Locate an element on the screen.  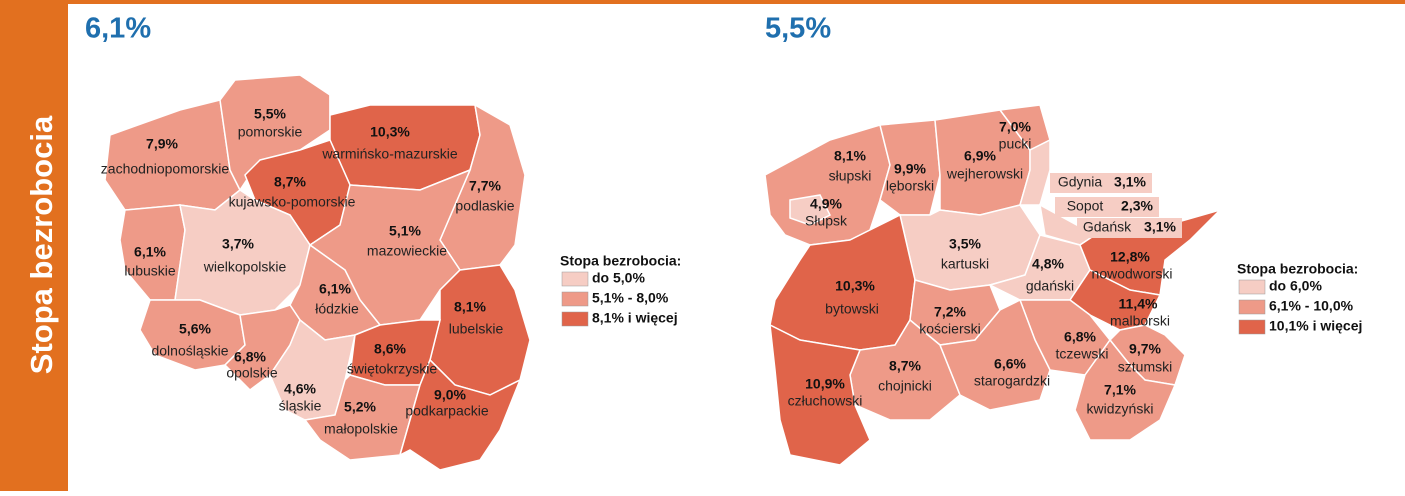
legend-label: 8,1% i więcej is located at coordinates (635, 318).